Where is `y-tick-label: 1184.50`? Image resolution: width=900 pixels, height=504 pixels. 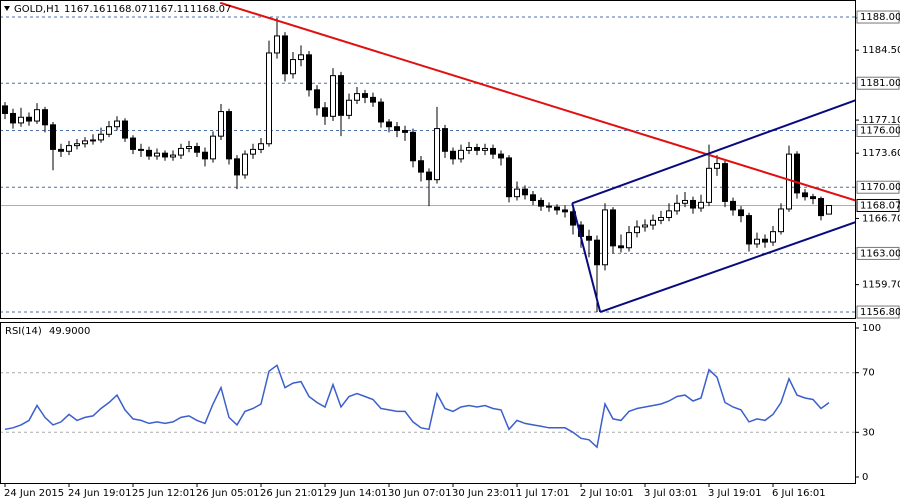
y-tick-label: 1184.50 is located at coordinates (881, 50).